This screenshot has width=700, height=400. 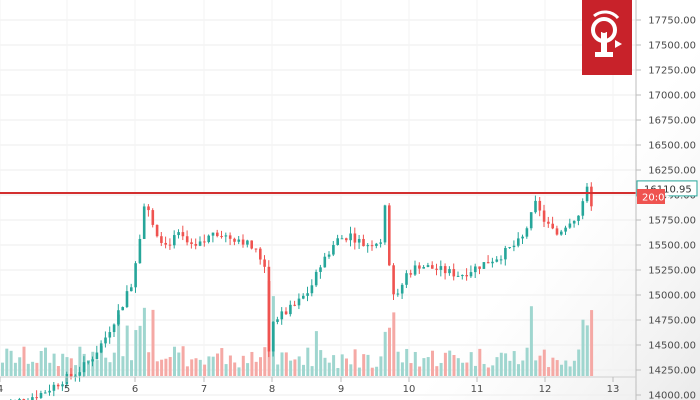 What do you see at coordinates (672, 71) in the screenshot?
I see `price-tick-label: 17250.00` at bounding box center [672, 71].